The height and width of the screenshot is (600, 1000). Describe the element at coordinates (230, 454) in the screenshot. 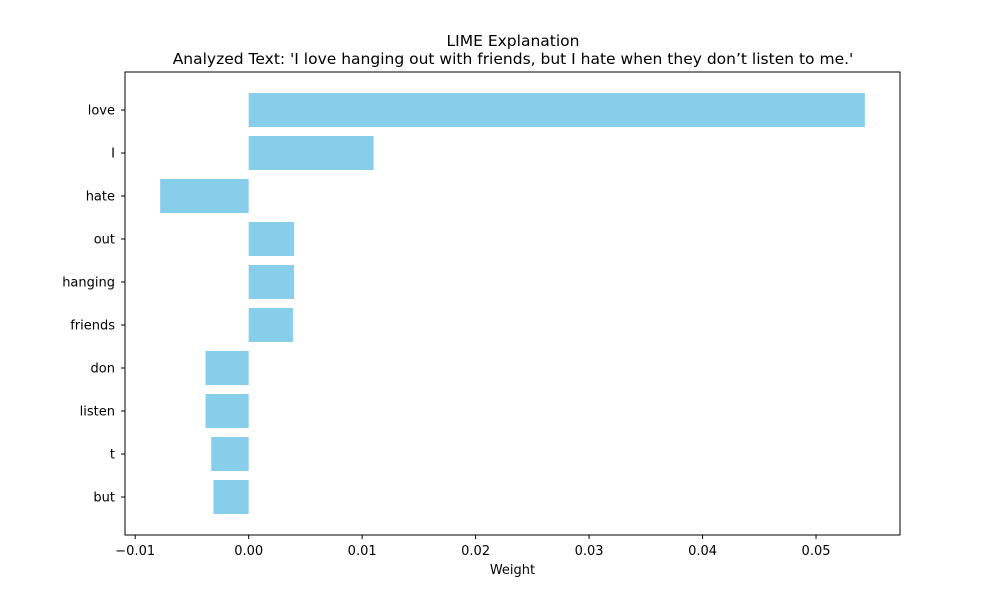

I see `bar-t` at that location.